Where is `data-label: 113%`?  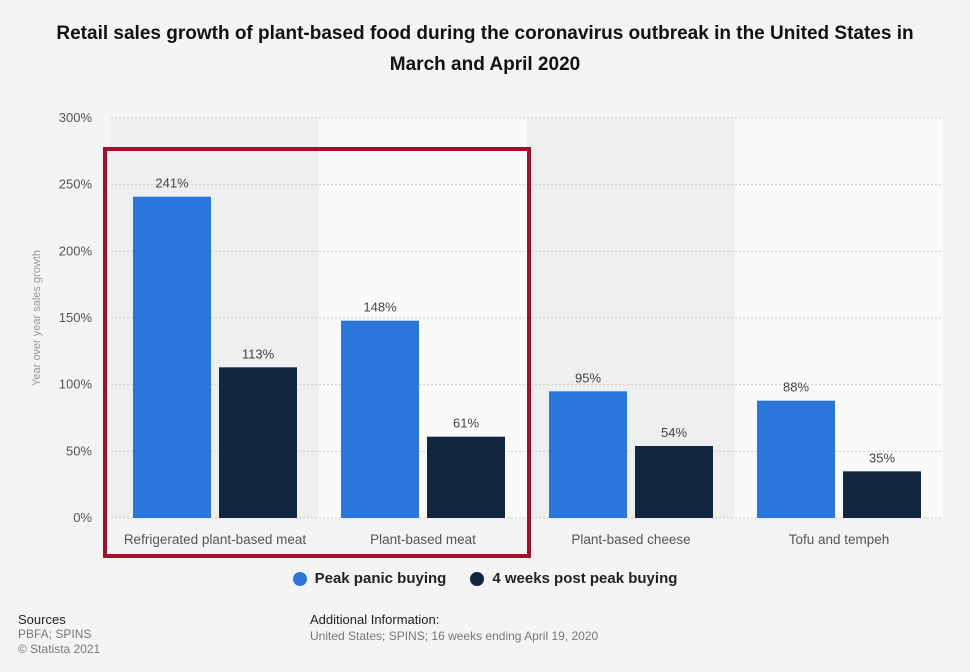
data-label: 113% is located at coordinates (258, 353).